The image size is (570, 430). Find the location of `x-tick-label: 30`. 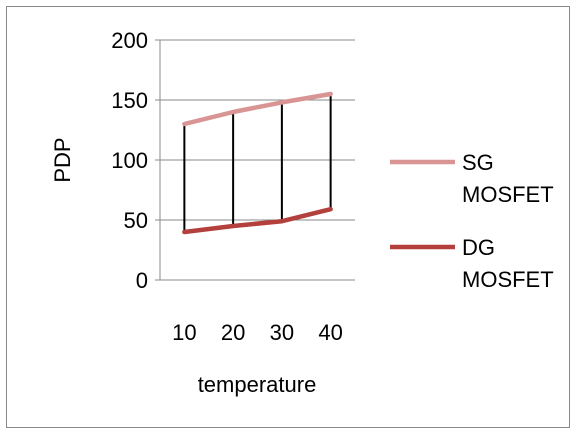

x-tick-label: 30 is located at coordinates (282, 332).